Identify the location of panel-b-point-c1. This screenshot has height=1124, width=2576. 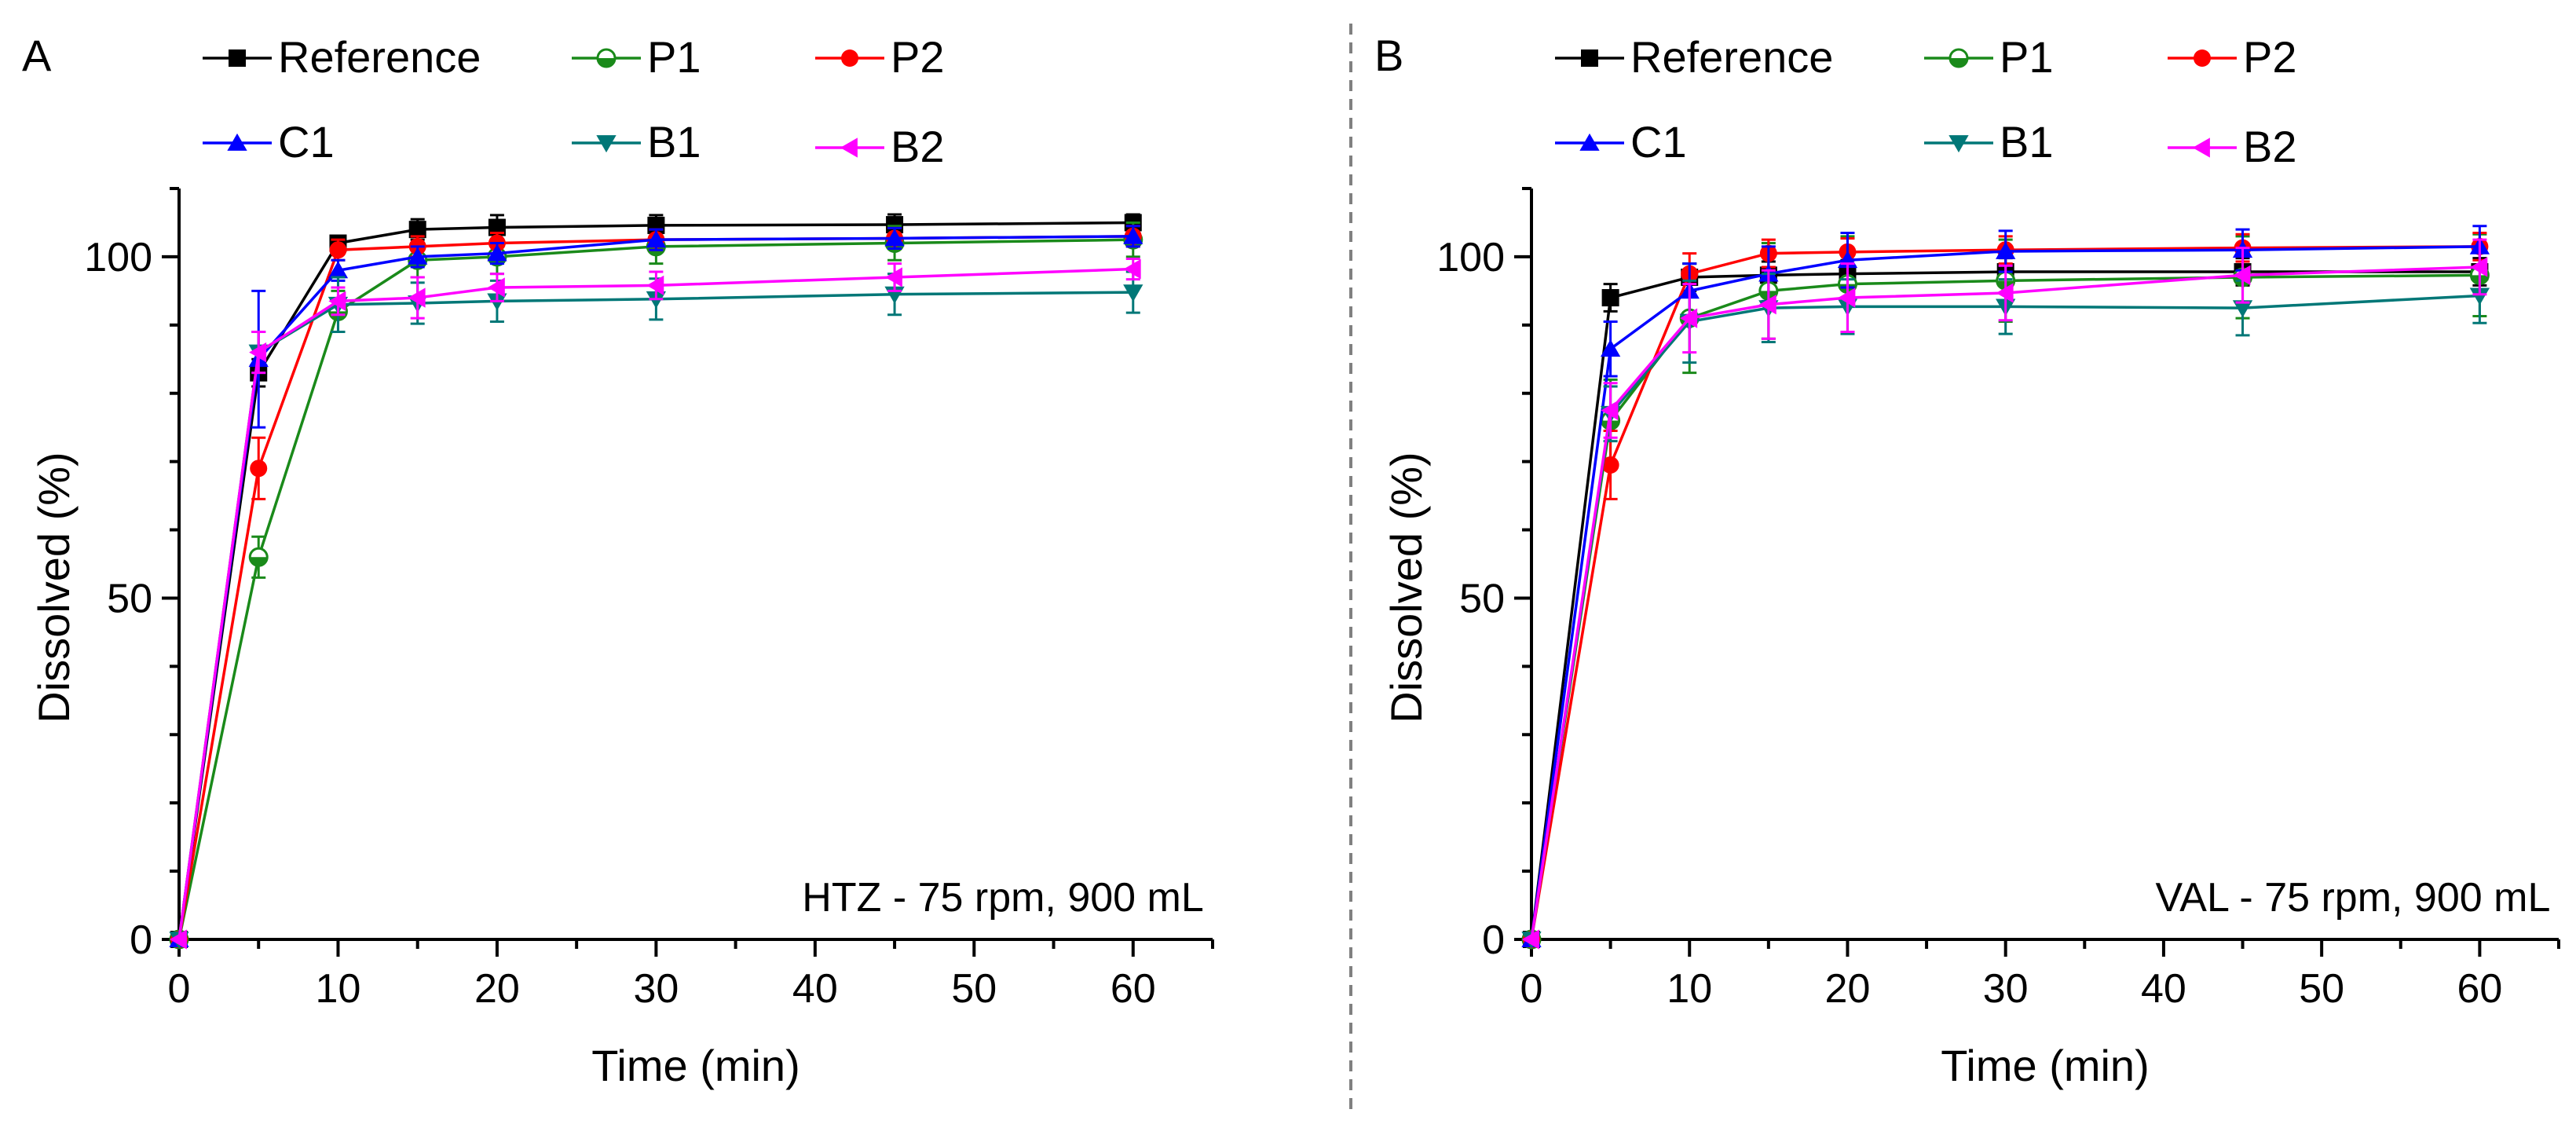
(1610, 348).